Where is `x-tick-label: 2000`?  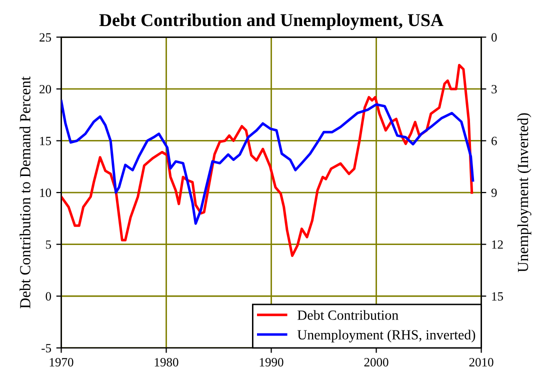 x-tick-label: 2000 is located at coordinates (376, 362).